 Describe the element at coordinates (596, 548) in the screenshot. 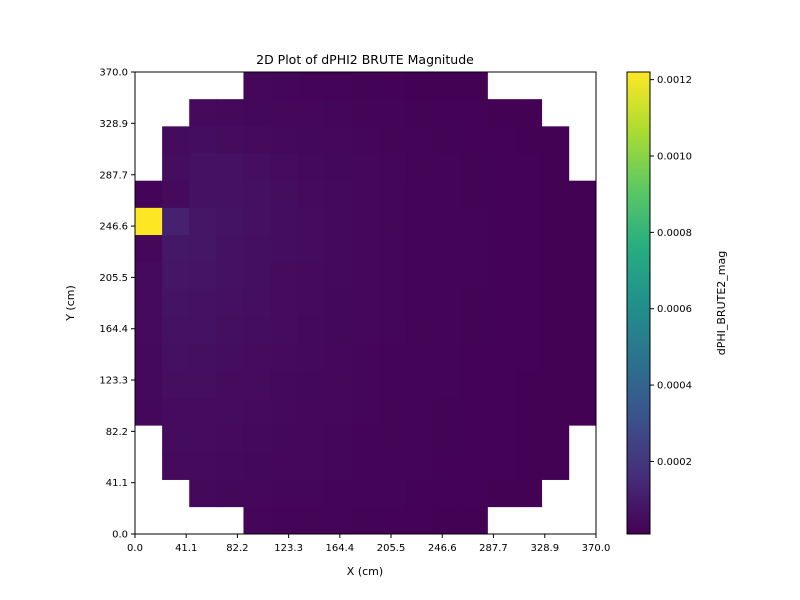

I see `x-tick-label: 370.0` at that location.